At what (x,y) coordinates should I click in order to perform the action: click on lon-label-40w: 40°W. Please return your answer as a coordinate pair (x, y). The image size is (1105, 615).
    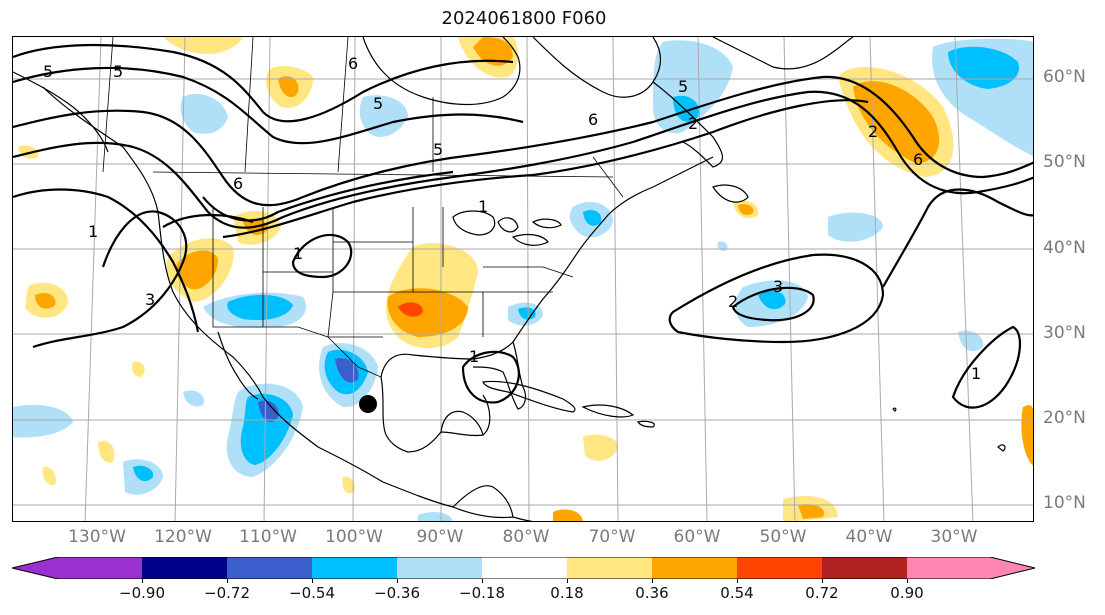
    Looking at the image, I should click on (869, 537).